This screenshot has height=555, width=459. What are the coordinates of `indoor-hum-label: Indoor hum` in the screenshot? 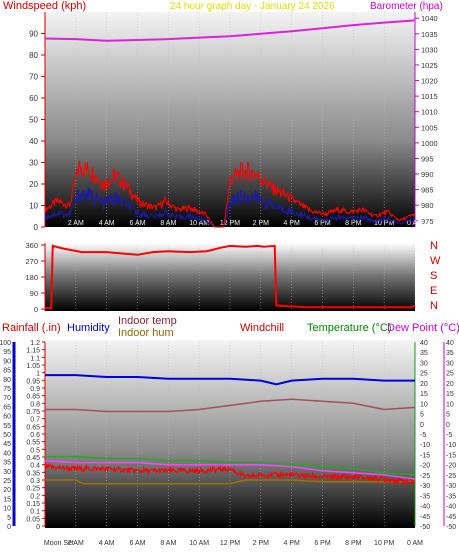 It's located at (146, 333).